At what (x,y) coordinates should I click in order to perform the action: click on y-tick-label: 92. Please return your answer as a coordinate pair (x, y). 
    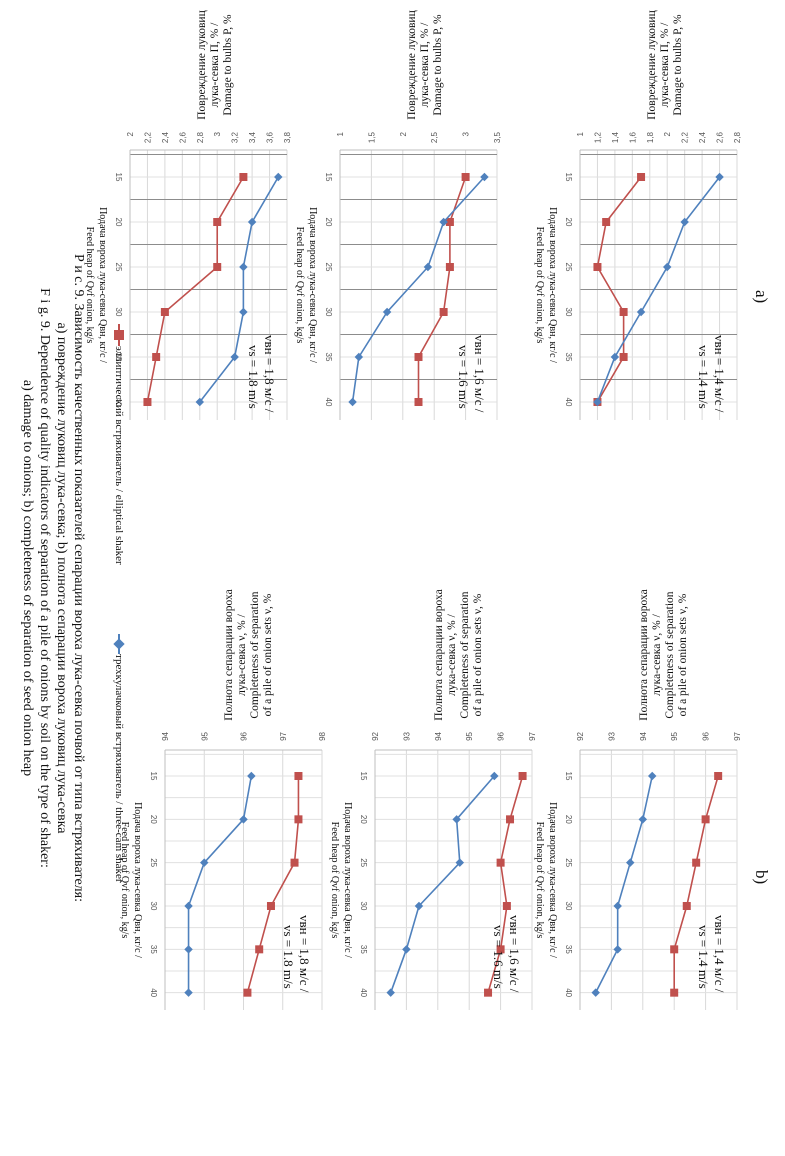
    Looking at the image, I should click on (375, 735).